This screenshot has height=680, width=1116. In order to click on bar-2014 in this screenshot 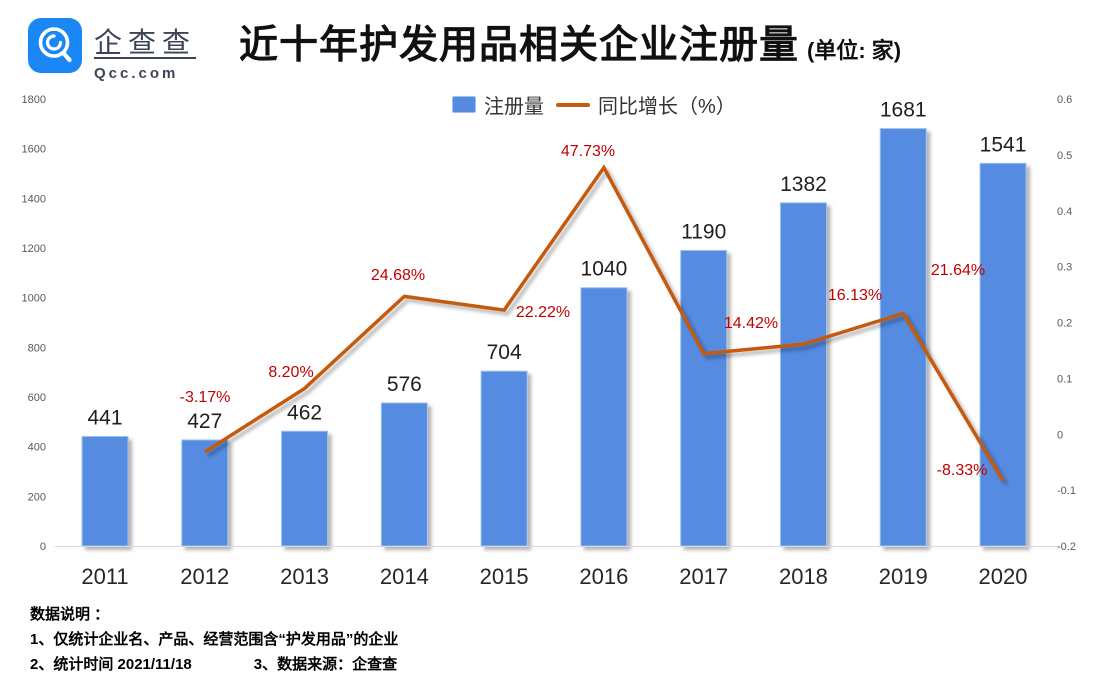, I will do `click(404, 474)`.